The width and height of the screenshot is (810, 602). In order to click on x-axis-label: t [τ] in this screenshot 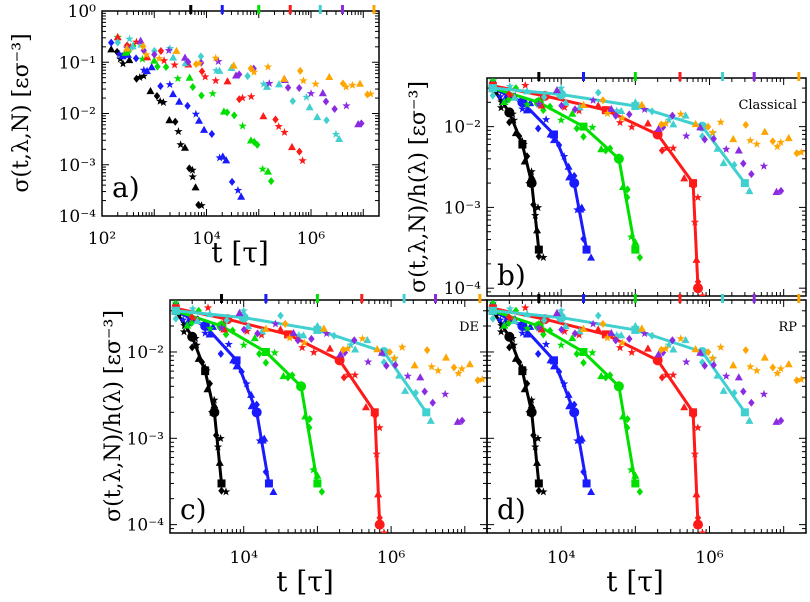, I will do `click(305, 581)`.